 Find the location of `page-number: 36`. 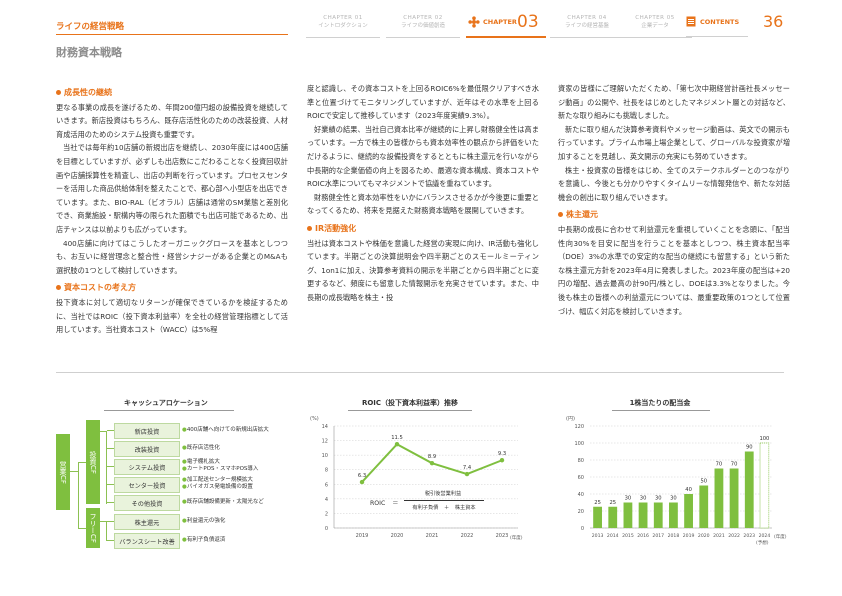

page-number: 36 is located at coordinates (773, 21).